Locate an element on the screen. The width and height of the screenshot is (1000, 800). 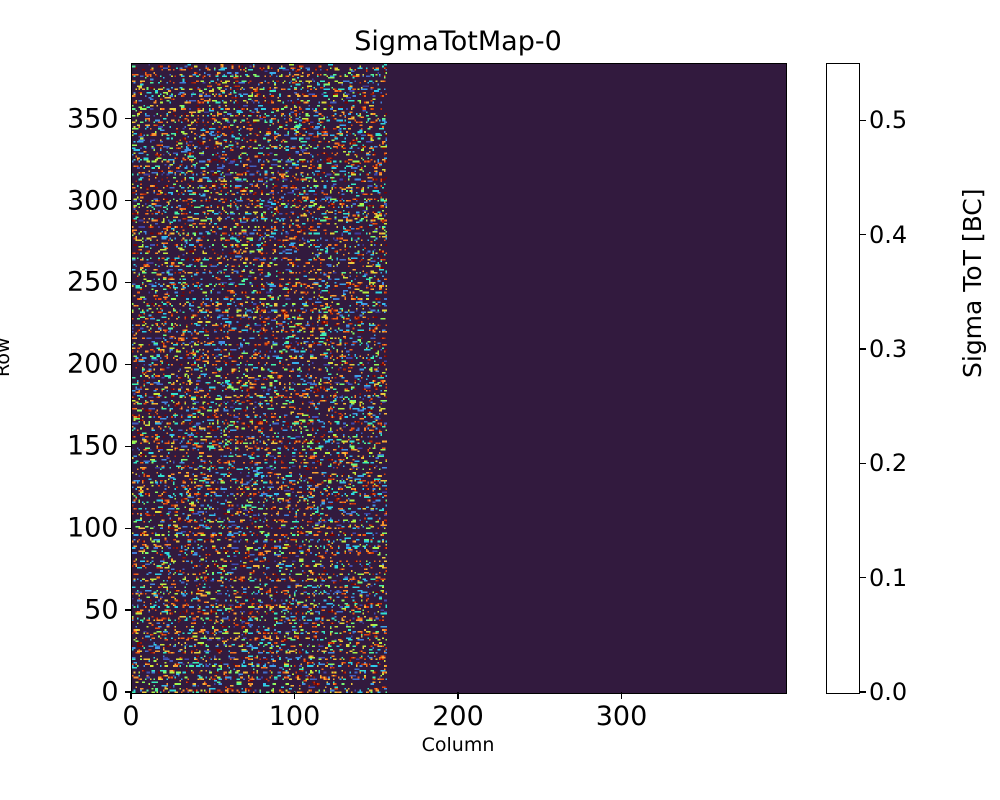
x-tick-label: 0 is located at coordinates (131, 716).